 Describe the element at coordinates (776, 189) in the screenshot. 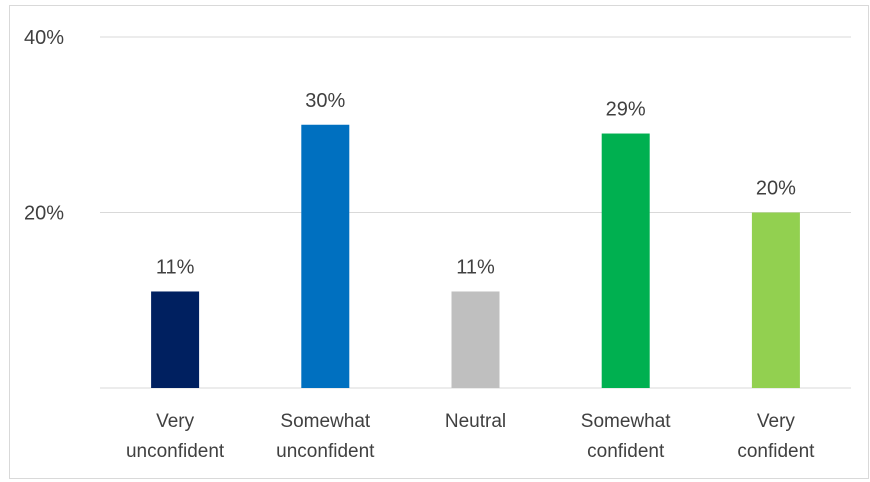

I see `data-label: 20%` at that location.